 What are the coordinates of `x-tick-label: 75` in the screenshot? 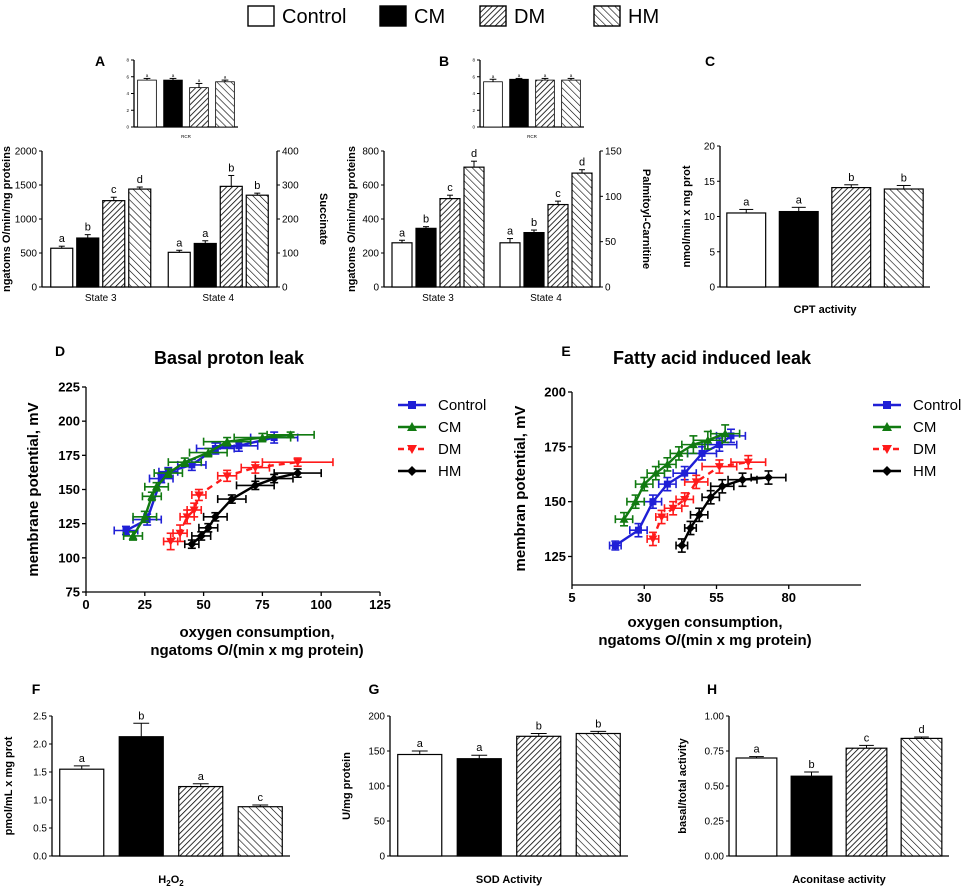 It's located at (262, 604).